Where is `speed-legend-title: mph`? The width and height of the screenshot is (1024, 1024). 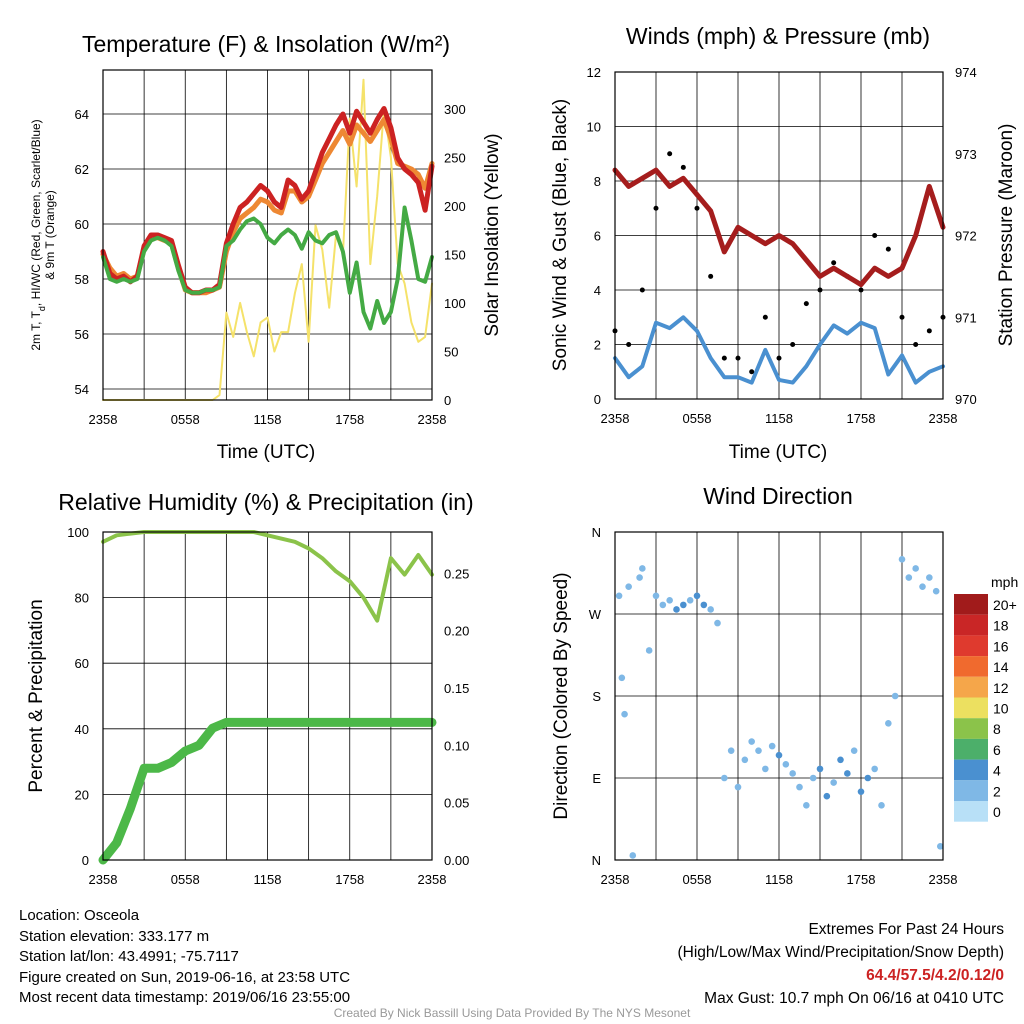 speed-legend-title: mph is located at coordinates (1004, 582).